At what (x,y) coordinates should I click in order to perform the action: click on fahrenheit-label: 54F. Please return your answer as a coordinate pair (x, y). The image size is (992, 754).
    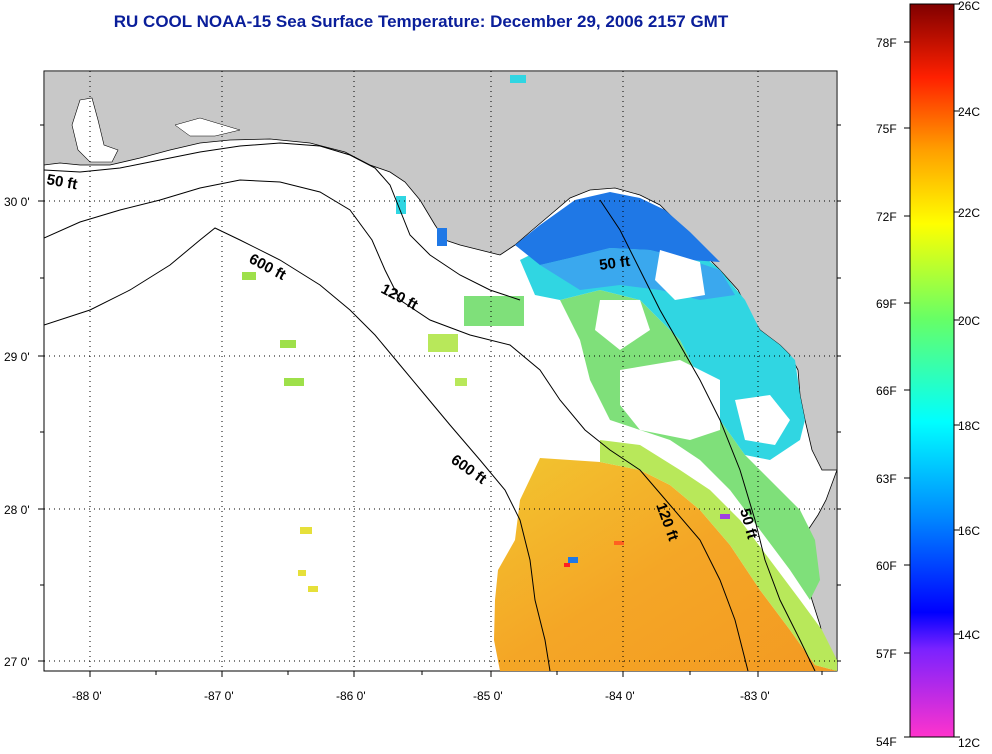
    Looking at the image, I should click on (886, 742).